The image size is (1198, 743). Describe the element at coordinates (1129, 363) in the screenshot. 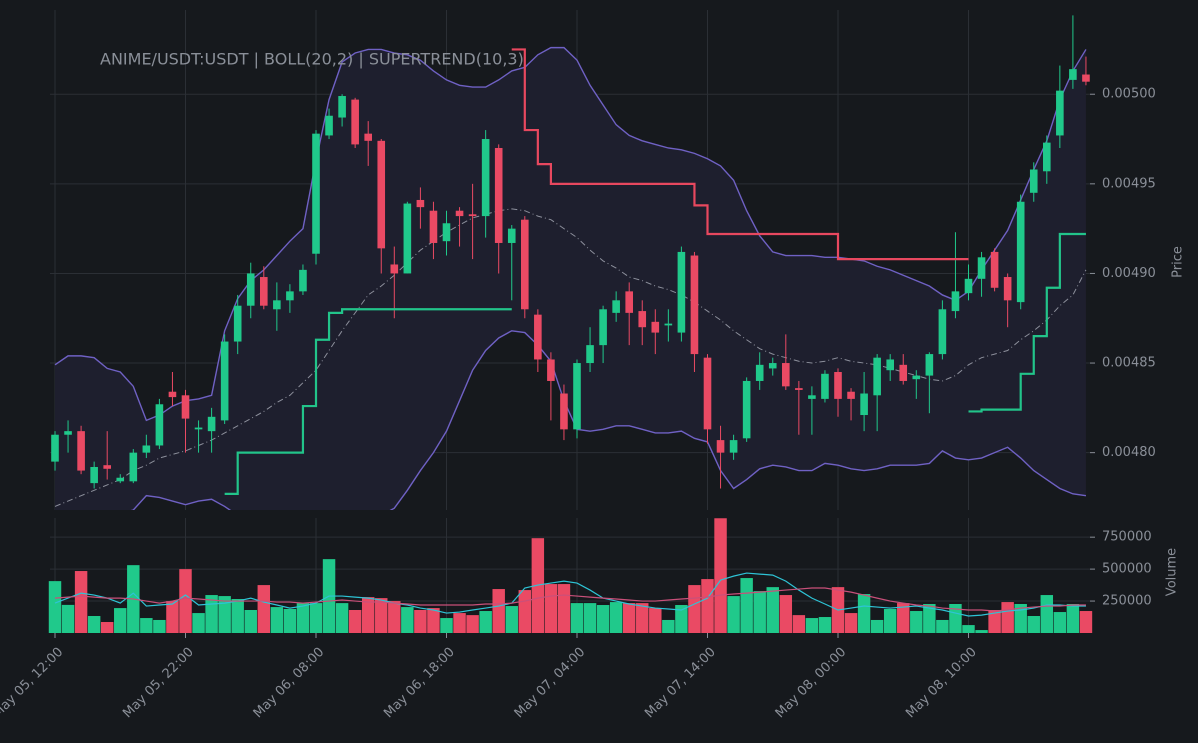

I see `y-tick-label: 0.00485` at that location.